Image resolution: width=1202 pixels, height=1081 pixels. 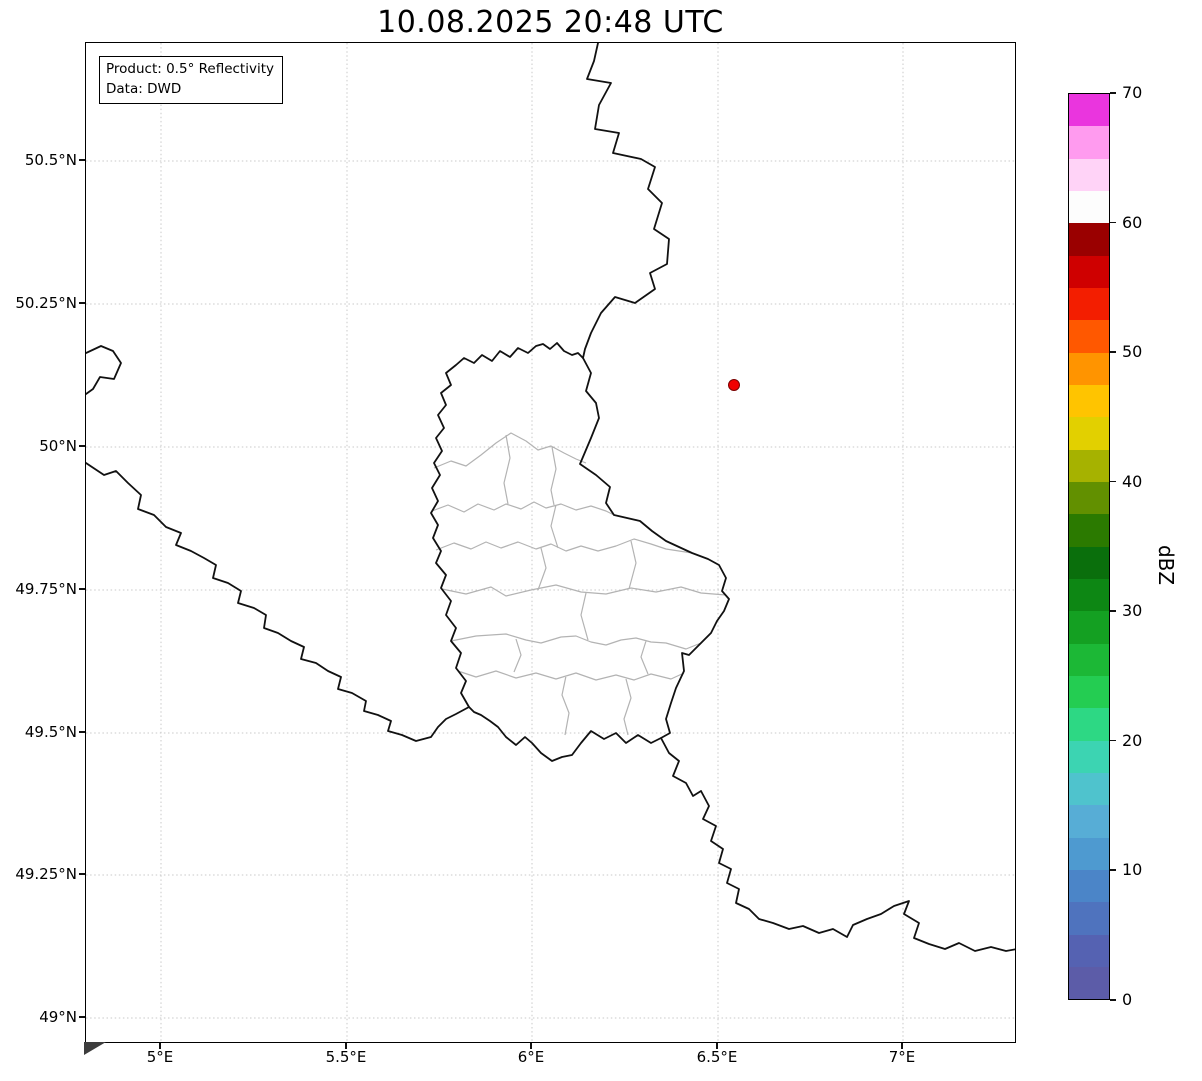 I want to click on x-tick-label: 5.5°E, so click(x=346, y=1057).